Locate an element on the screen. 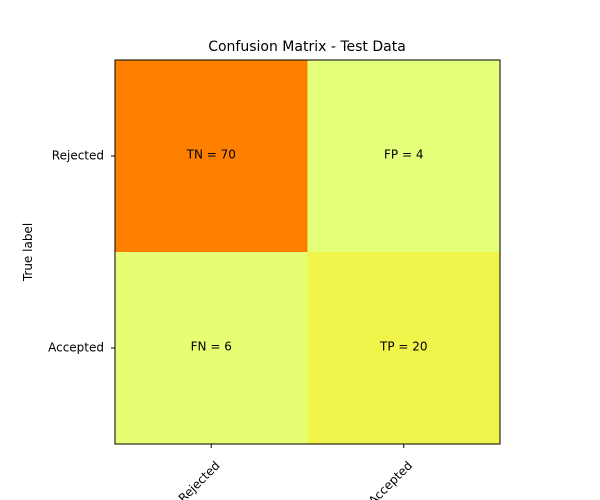 The width and height of the screenshot is (600, 500). cell-label-1-1: TP = 20 is located at coordinates (403, 347).